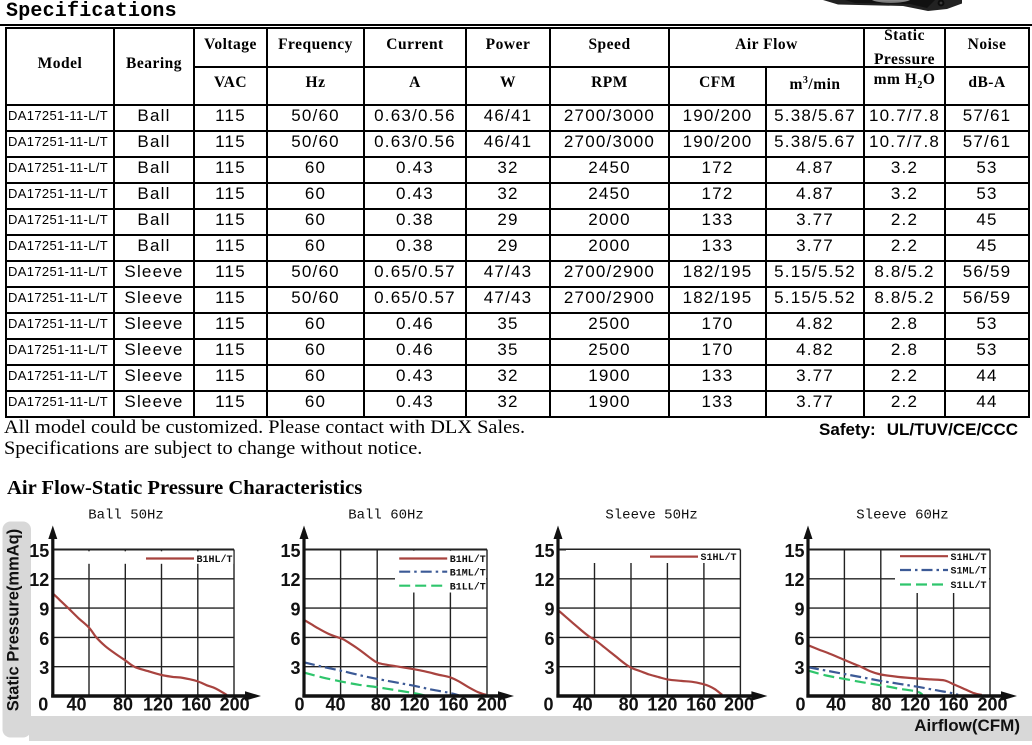 This screenshot has width=1032, height=745. What do you see at coordinates (969, 586) in the screenshot?
I see `svg-text: S1LL/T` at bounding box center [969, 586].